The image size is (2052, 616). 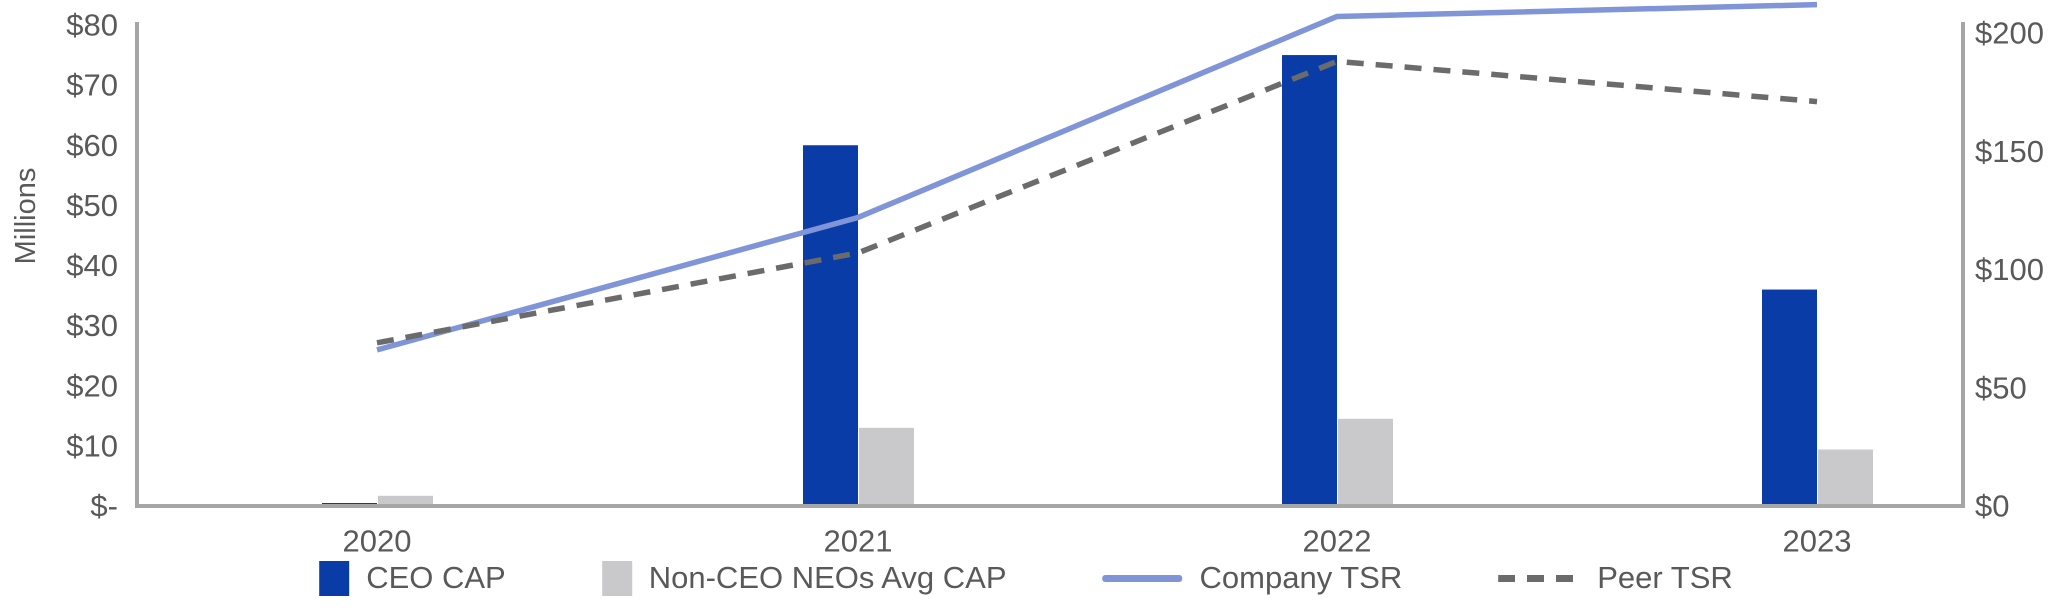 I want to click on legend-item-non-ceo-cap: Non-CEO NEOs Avg CAP, so click(x=804, y=578).